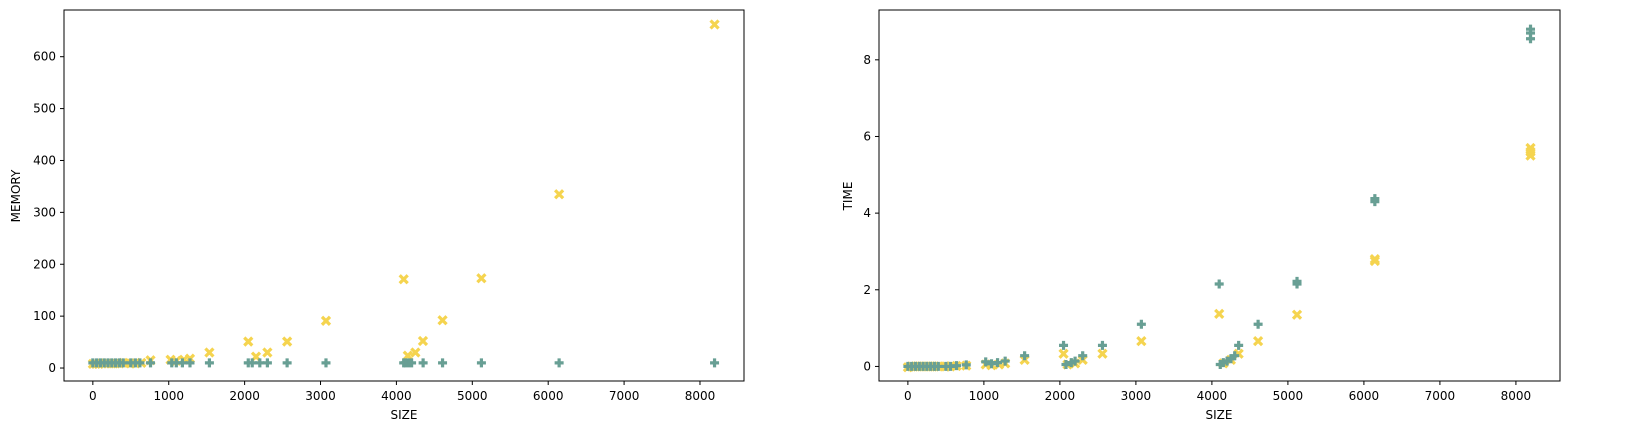  I want to click on memory-chart-xtick-label: 5000, so click(472, 396).